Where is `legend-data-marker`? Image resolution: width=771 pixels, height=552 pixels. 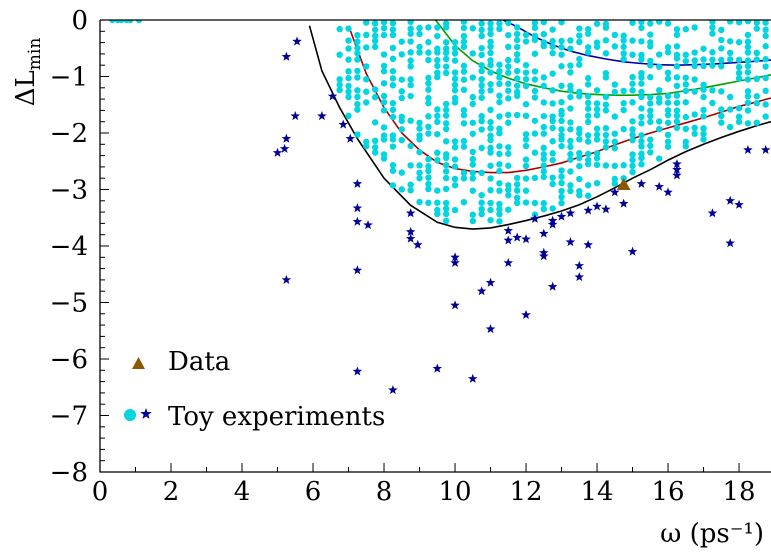 legend-data-marker is located at coordinates (138, 363).